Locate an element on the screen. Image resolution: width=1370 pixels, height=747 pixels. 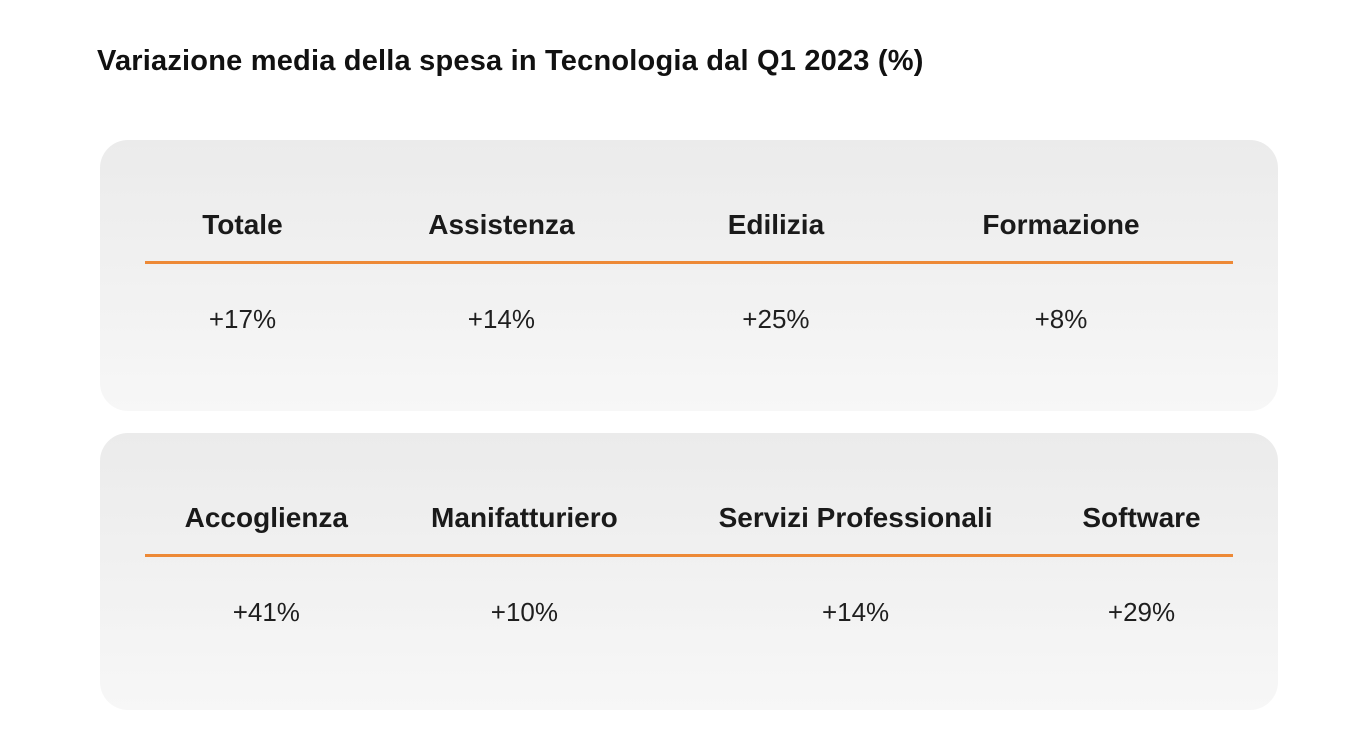
header-row: Totale Assistenza Edilizia Formazione is located at coordinates (689, 202).